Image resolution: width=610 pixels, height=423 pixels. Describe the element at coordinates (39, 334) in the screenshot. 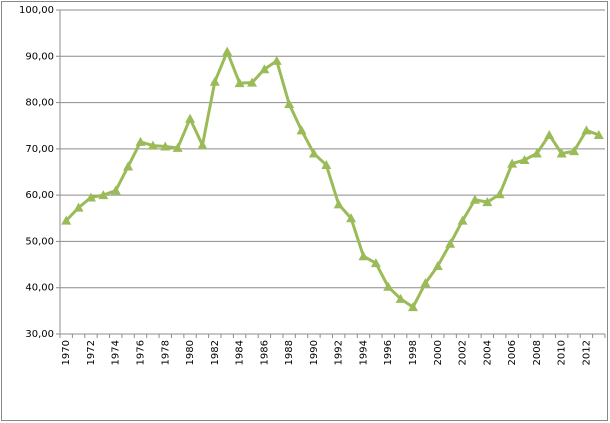

I see `y-tick-label: 30,00` at that location.